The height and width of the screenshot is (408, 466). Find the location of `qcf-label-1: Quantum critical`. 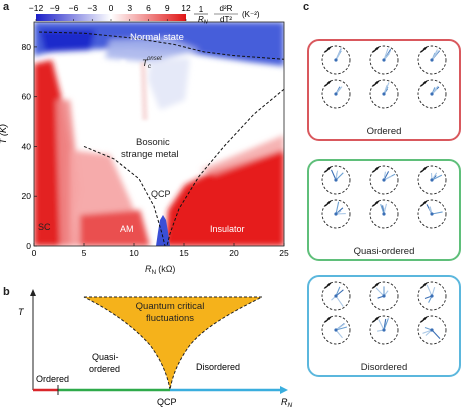

qcf-label-1: Quantum critical is located at coordinates (170, 306).